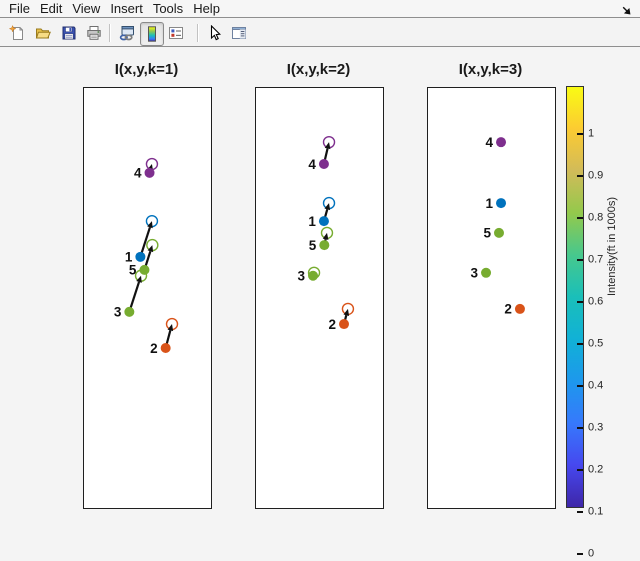 Image resolution: width=640 pixels, height=561 pixels. I want to click on save-icon, so click(69, 33).